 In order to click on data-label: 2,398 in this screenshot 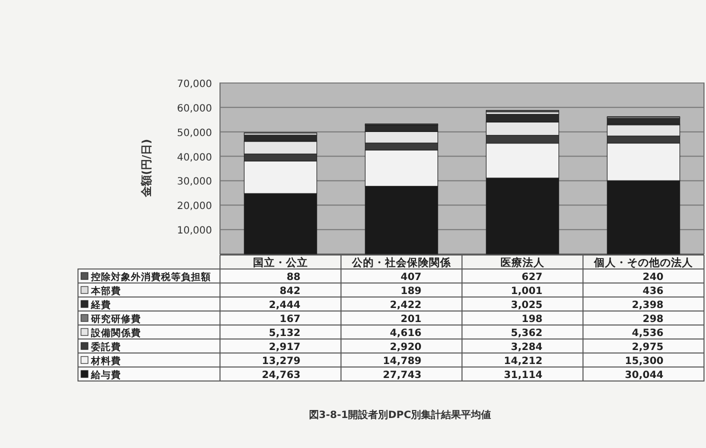, I will do `click(648, 305)`.